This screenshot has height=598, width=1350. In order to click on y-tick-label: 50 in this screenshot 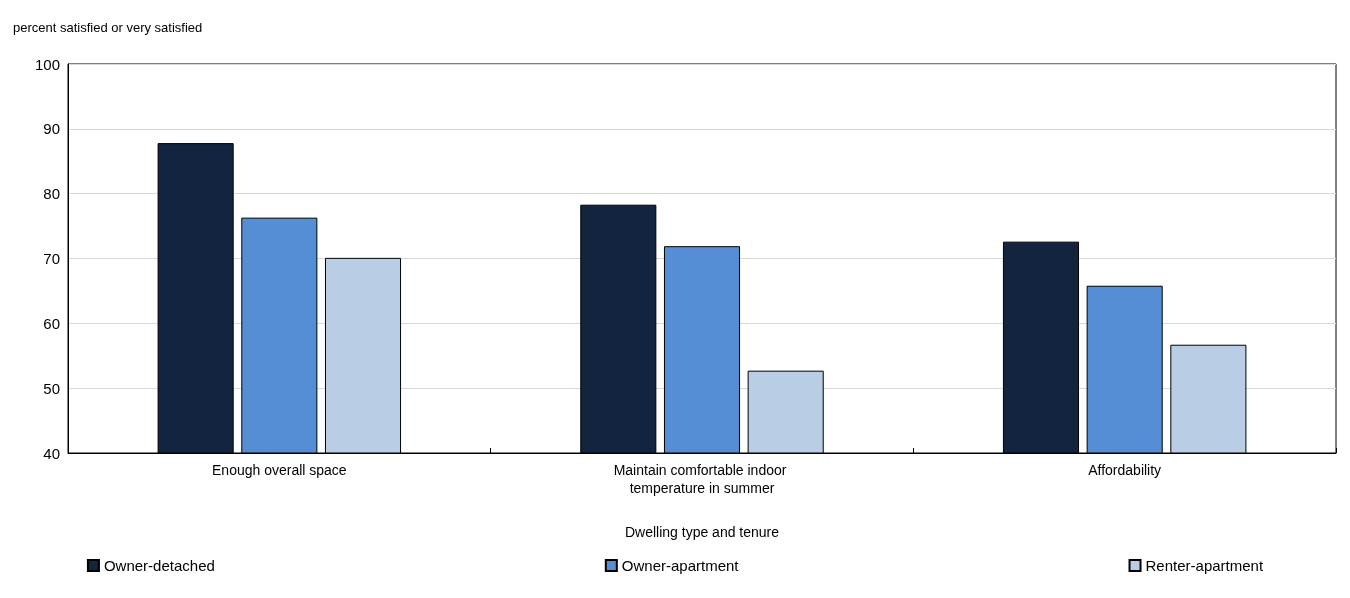, I will do `click(51, 388)`.